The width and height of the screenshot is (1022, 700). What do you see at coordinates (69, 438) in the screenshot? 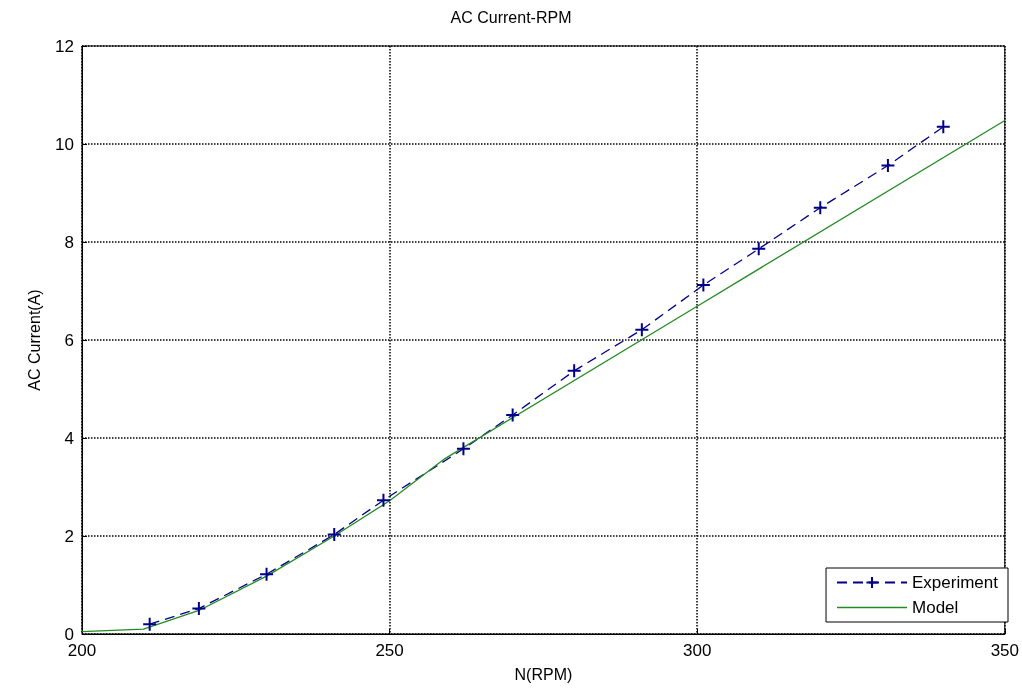
I see `y-tick-label: 4` at bounding box center [69, 438].